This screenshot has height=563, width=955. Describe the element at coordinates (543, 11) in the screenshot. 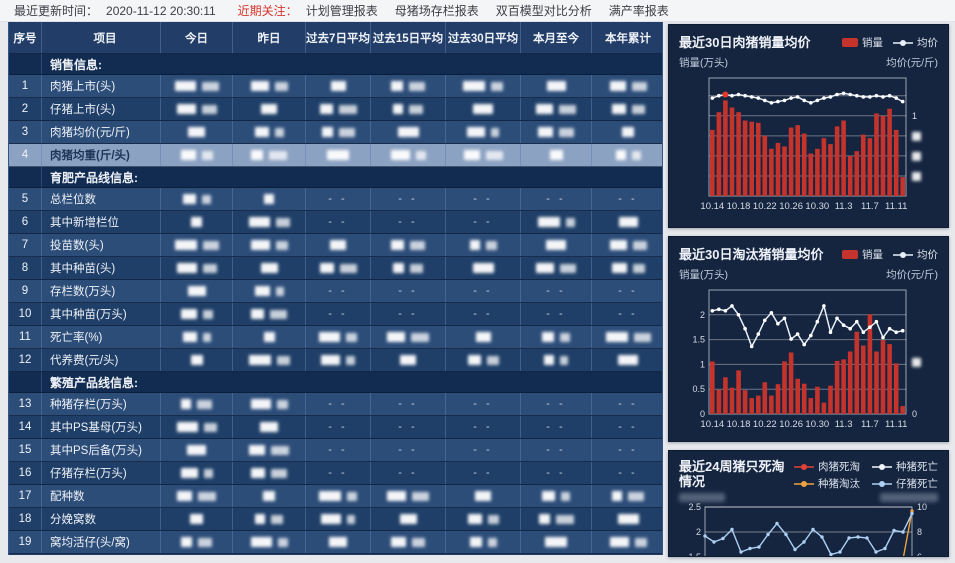

I see `report-link-2: 双百模型对比分析` at that location.